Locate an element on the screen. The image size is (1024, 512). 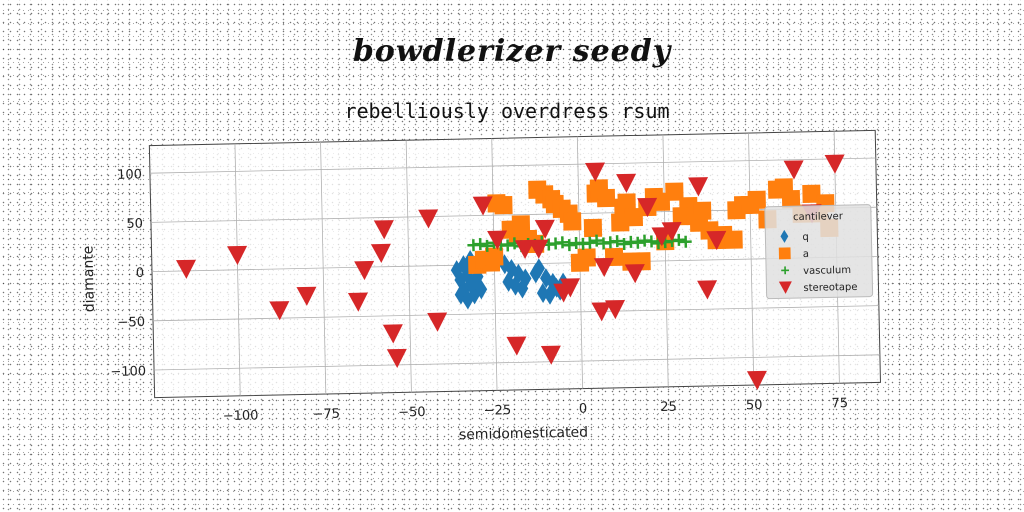
legend-entry-q: q is located at coordinates (794, 236).